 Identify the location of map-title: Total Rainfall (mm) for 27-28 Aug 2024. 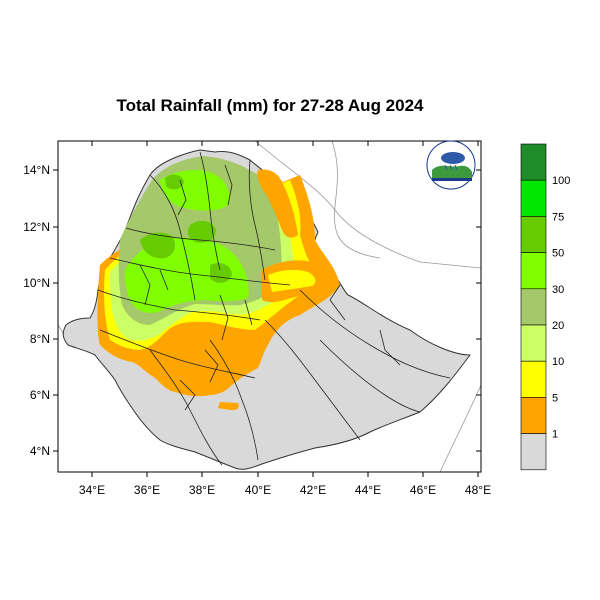
(270, 105).